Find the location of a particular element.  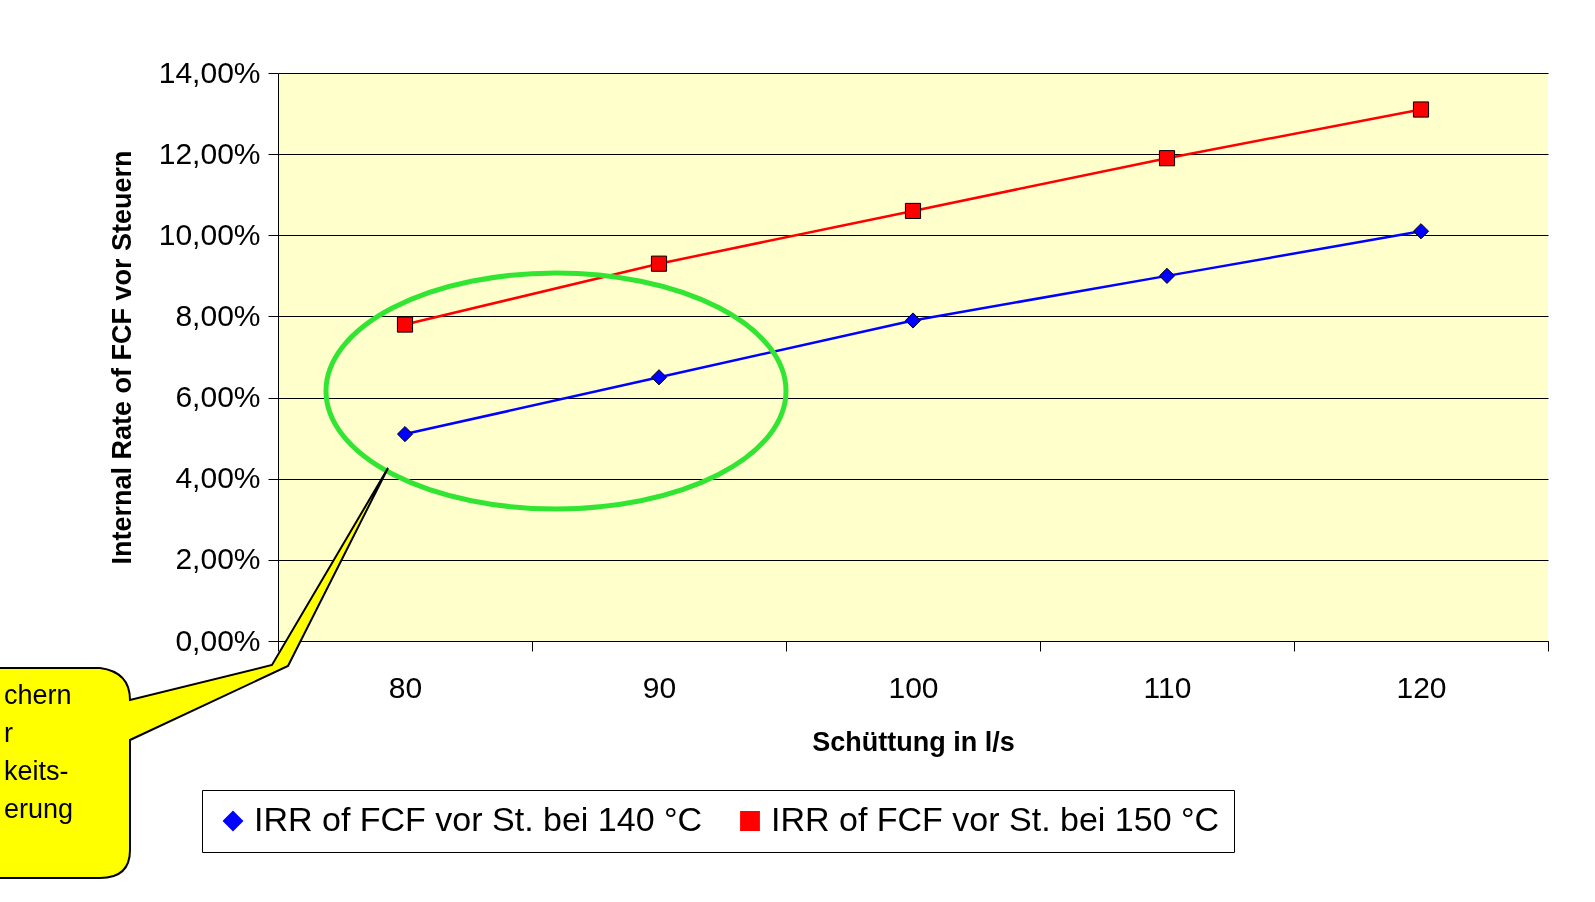

y-tick-label: 6,00% is located at coordinates (218, 397).